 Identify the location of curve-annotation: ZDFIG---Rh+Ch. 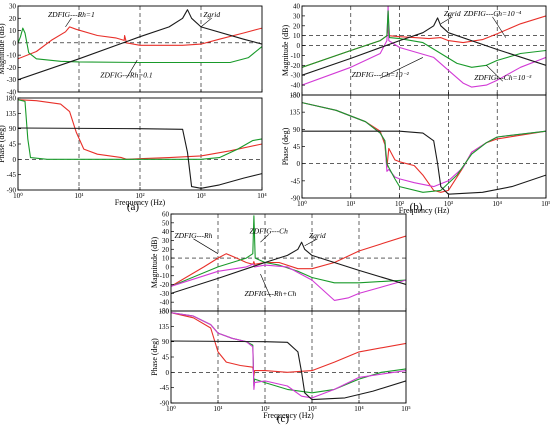
(270, 293).